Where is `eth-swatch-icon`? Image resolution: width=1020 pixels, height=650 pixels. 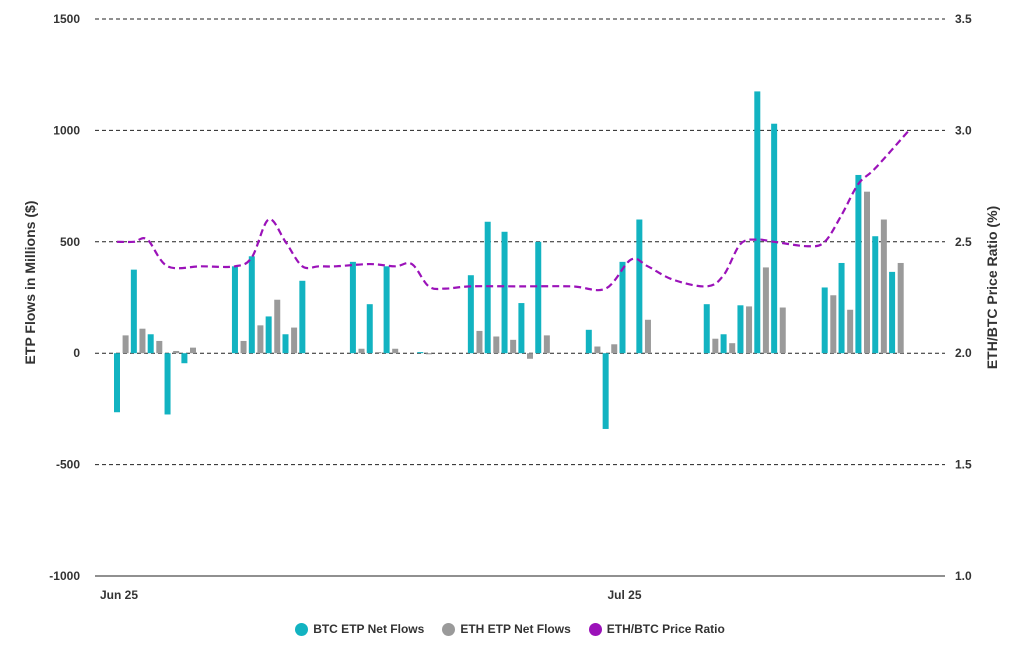 eth-swatch-icon is located at coordinates (449, 629).